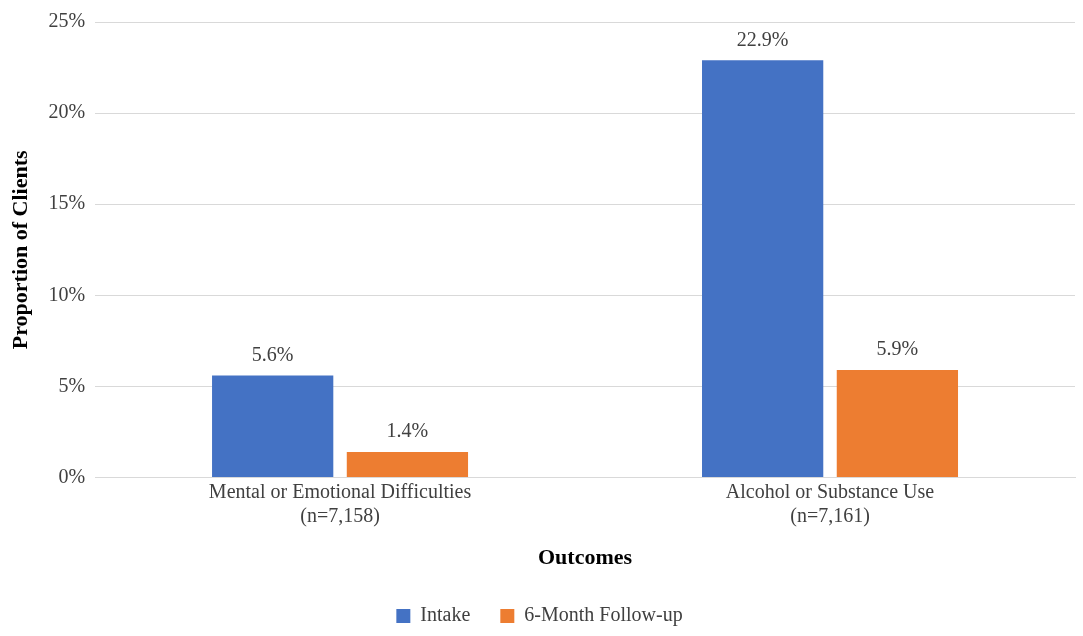 The width and height of the screenshot is (1083, 636). What do you see at coordinates (340, 503) in the screenshot?
I see `x-tick-label: Mental or Emotional Difficulties (n=7,158)` at bounding box center [340, 503].